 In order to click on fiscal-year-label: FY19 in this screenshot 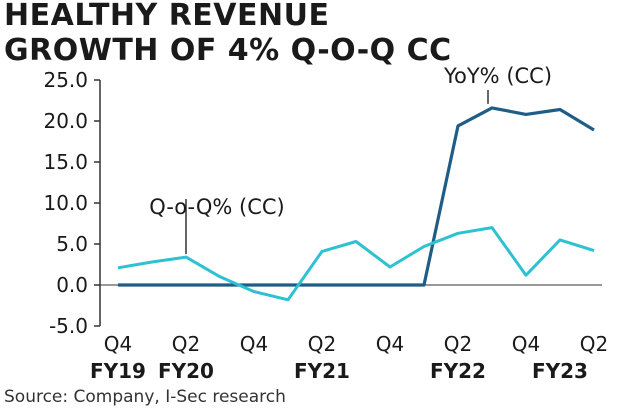, I will do `click(118, 371)`.